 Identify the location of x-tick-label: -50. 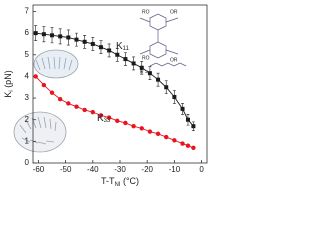
(66, 169).